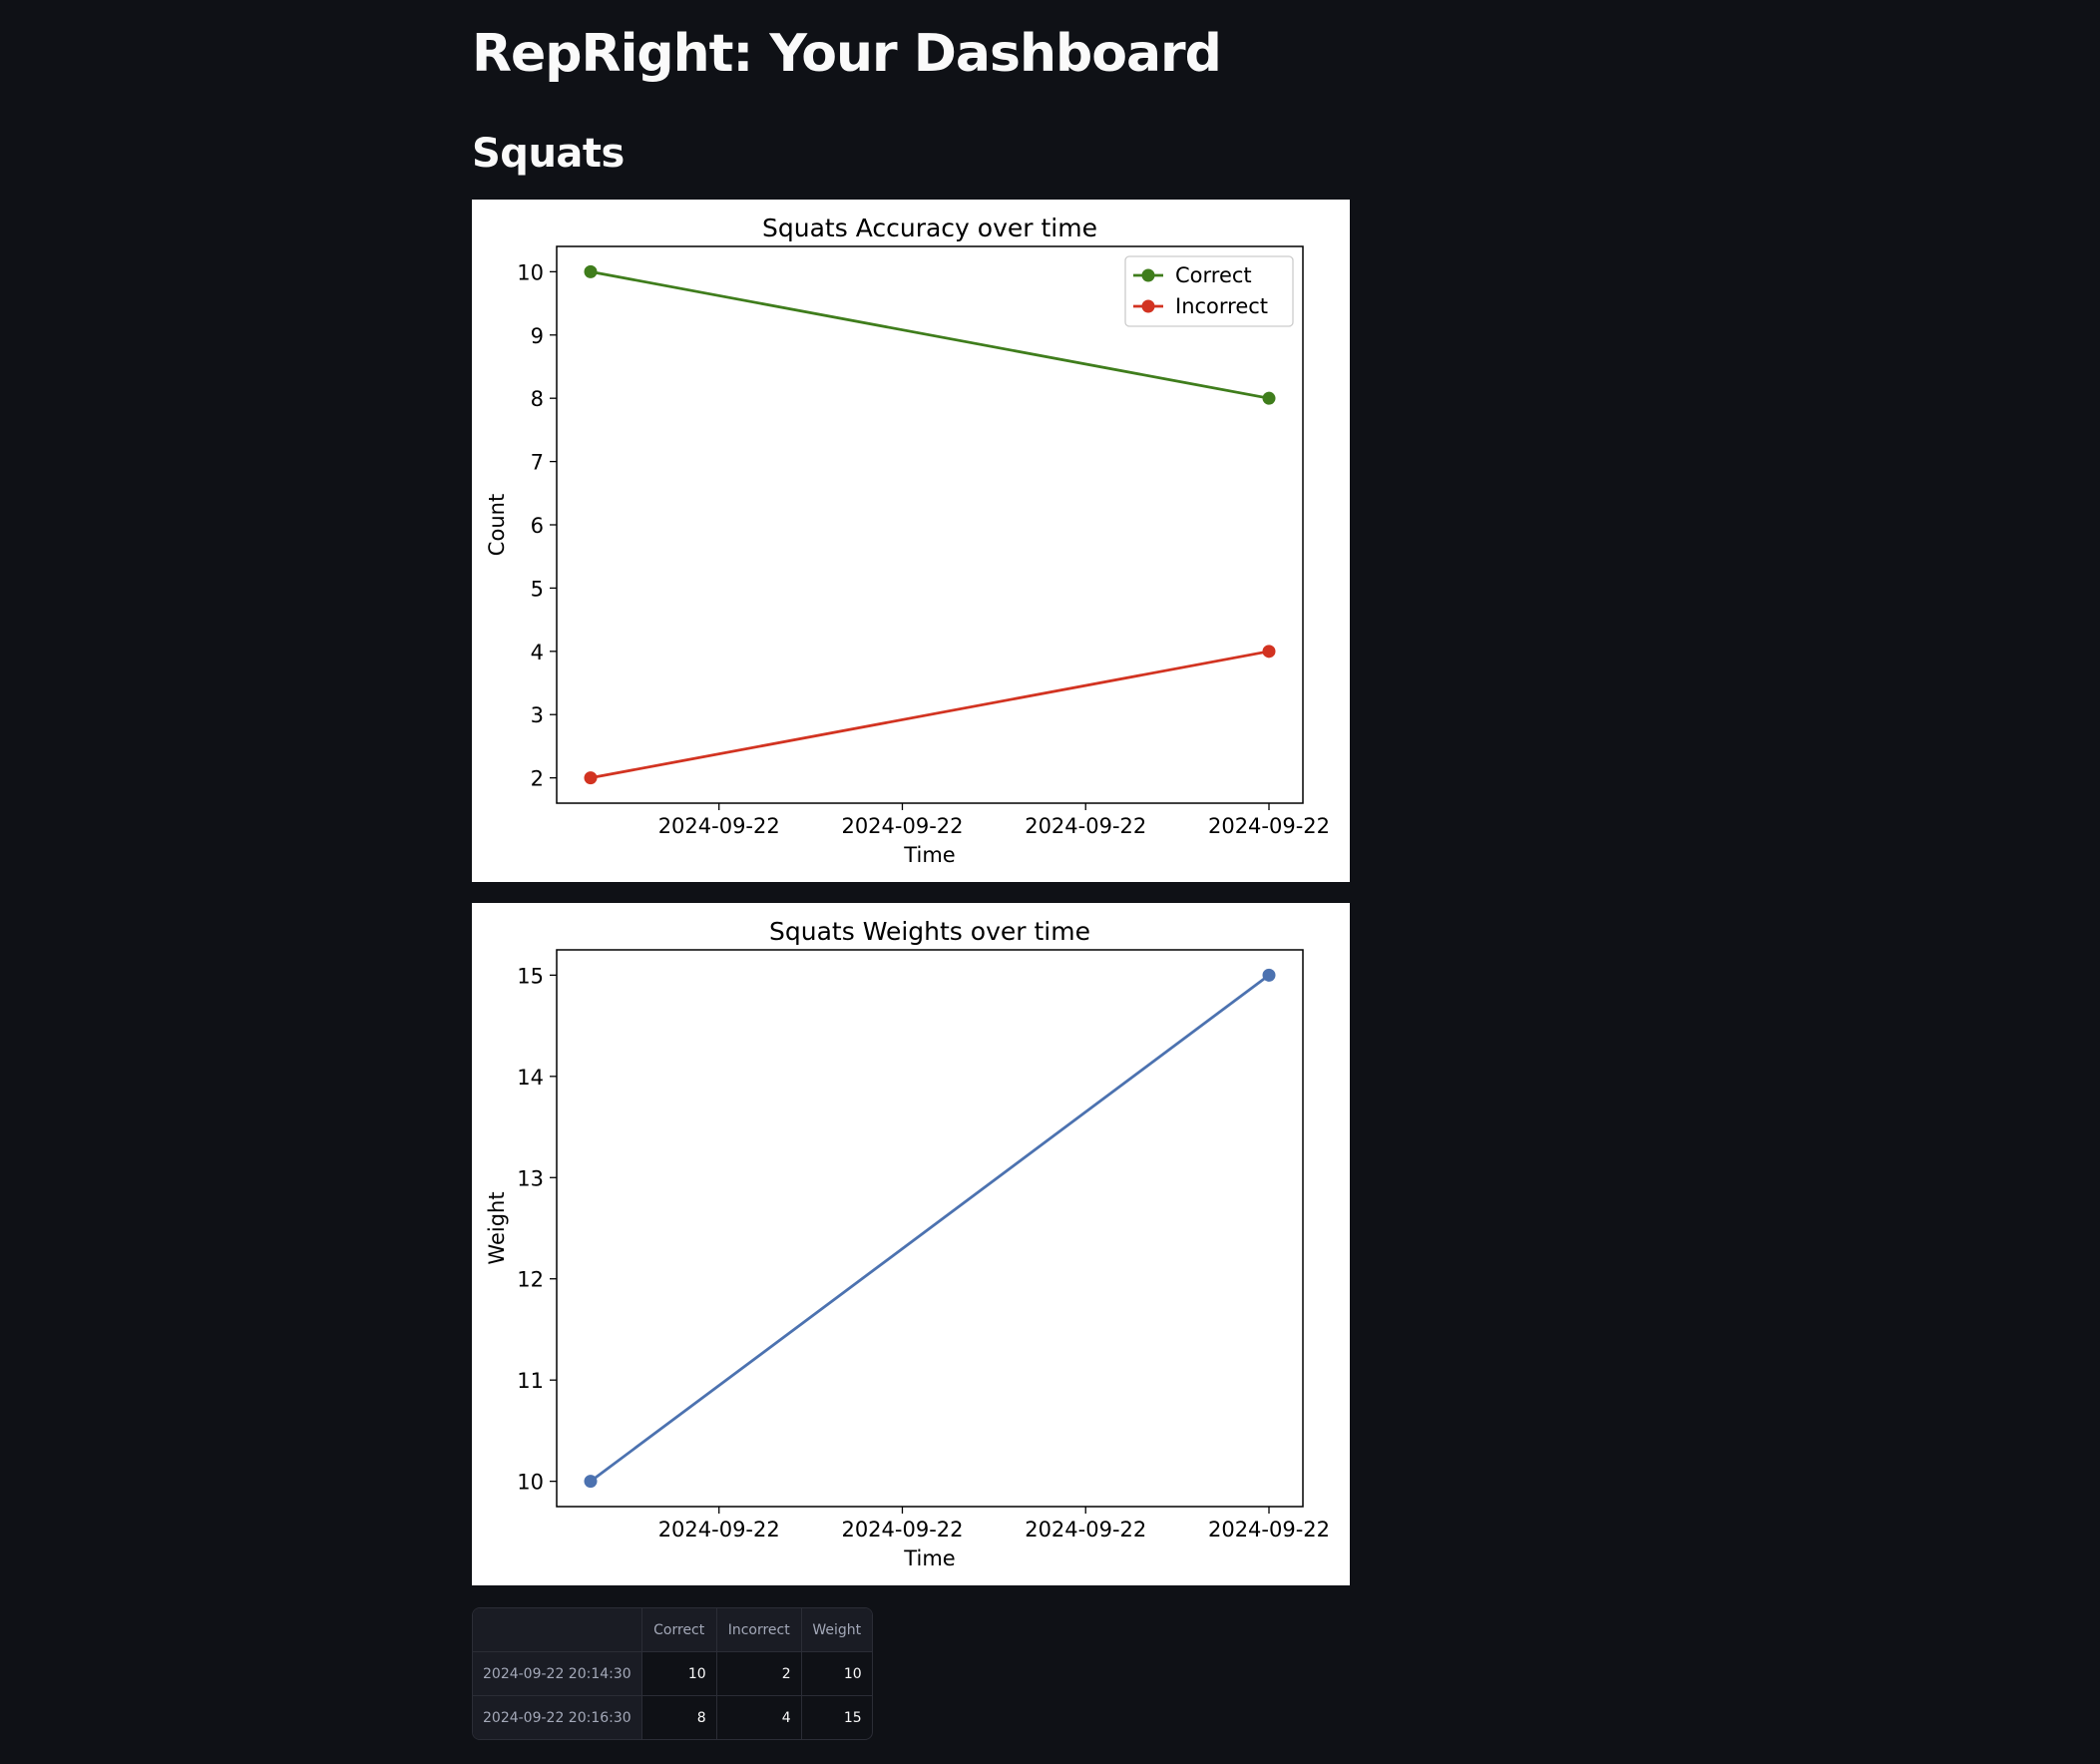  Describe the element at coordinates (537, 463) in the screenshot. I see `accuracy-chart-y-tick-label: 7` at that location.